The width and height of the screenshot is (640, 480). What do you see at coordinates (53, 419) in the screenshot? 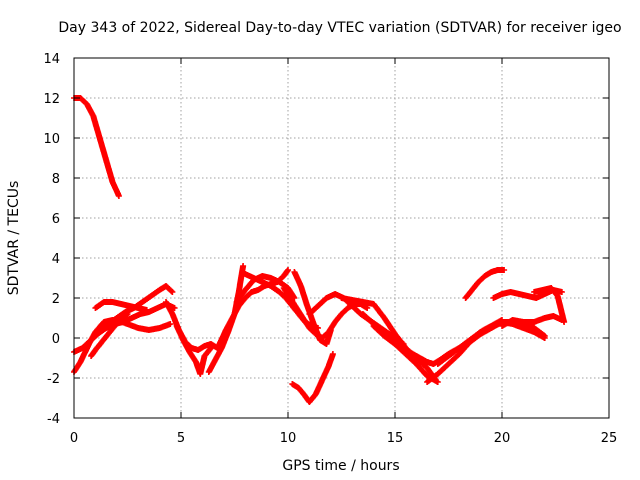
I see `y-tick-label: -4` at bounding box center [53, 419].